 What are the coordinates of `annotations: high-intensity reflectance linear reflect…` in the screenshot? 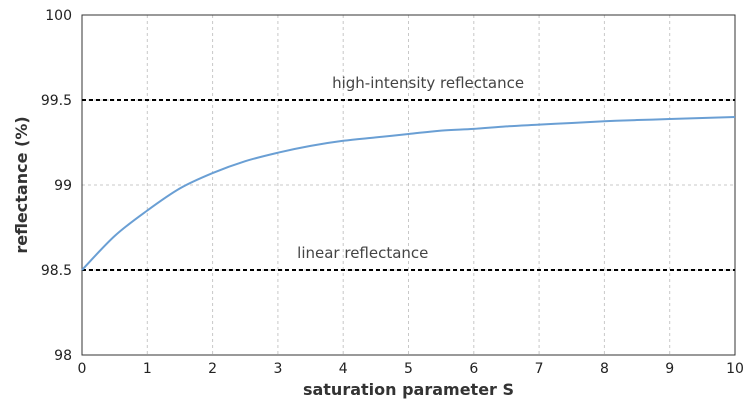 It's located at (410, 168).